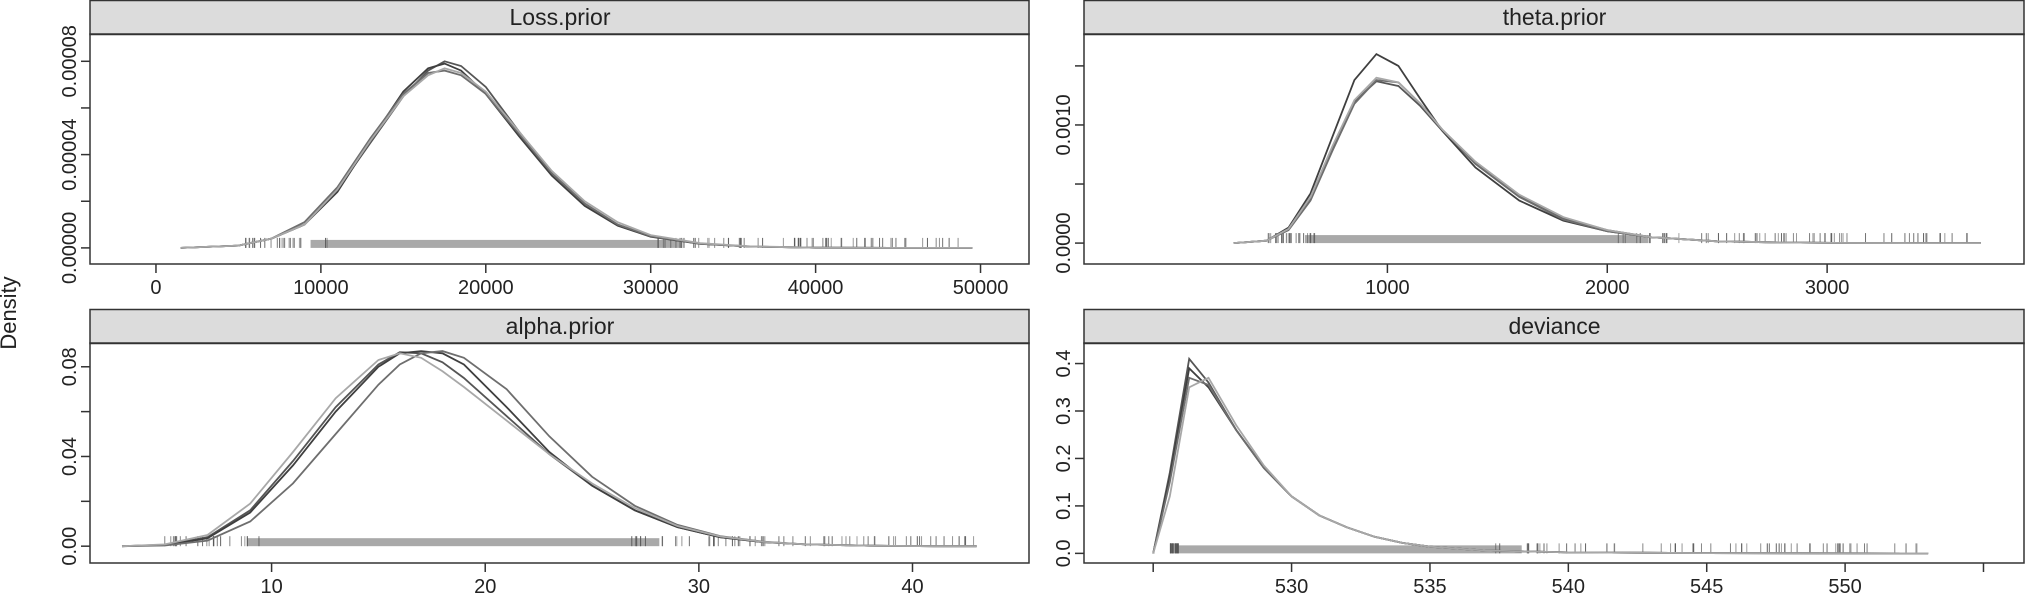 Image resolution: width=2025 pixels, height=602 pixels. I want to click on x-tick-label: 40000, so click(816, 288).